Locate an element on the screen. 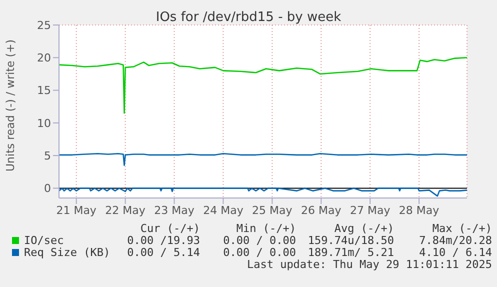 Image resolution: width=497 pixels, height=287 pixels. y-tick-label: 5 is located at coordinates (47, 155).